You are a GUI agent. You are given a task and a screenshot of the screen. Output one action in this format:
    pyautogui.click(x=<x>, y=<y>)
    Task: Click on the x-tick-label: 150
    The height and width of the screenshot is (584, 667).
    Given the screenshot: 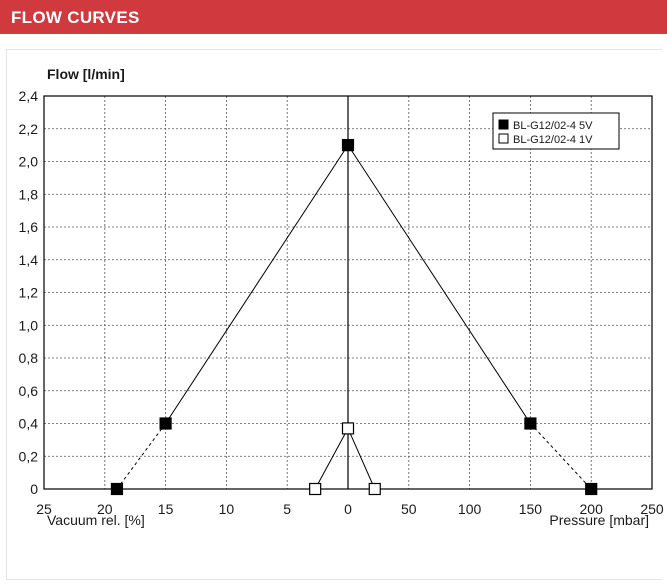 What is the action you would take?
    pyautogui.click(x=531, y=509)
    